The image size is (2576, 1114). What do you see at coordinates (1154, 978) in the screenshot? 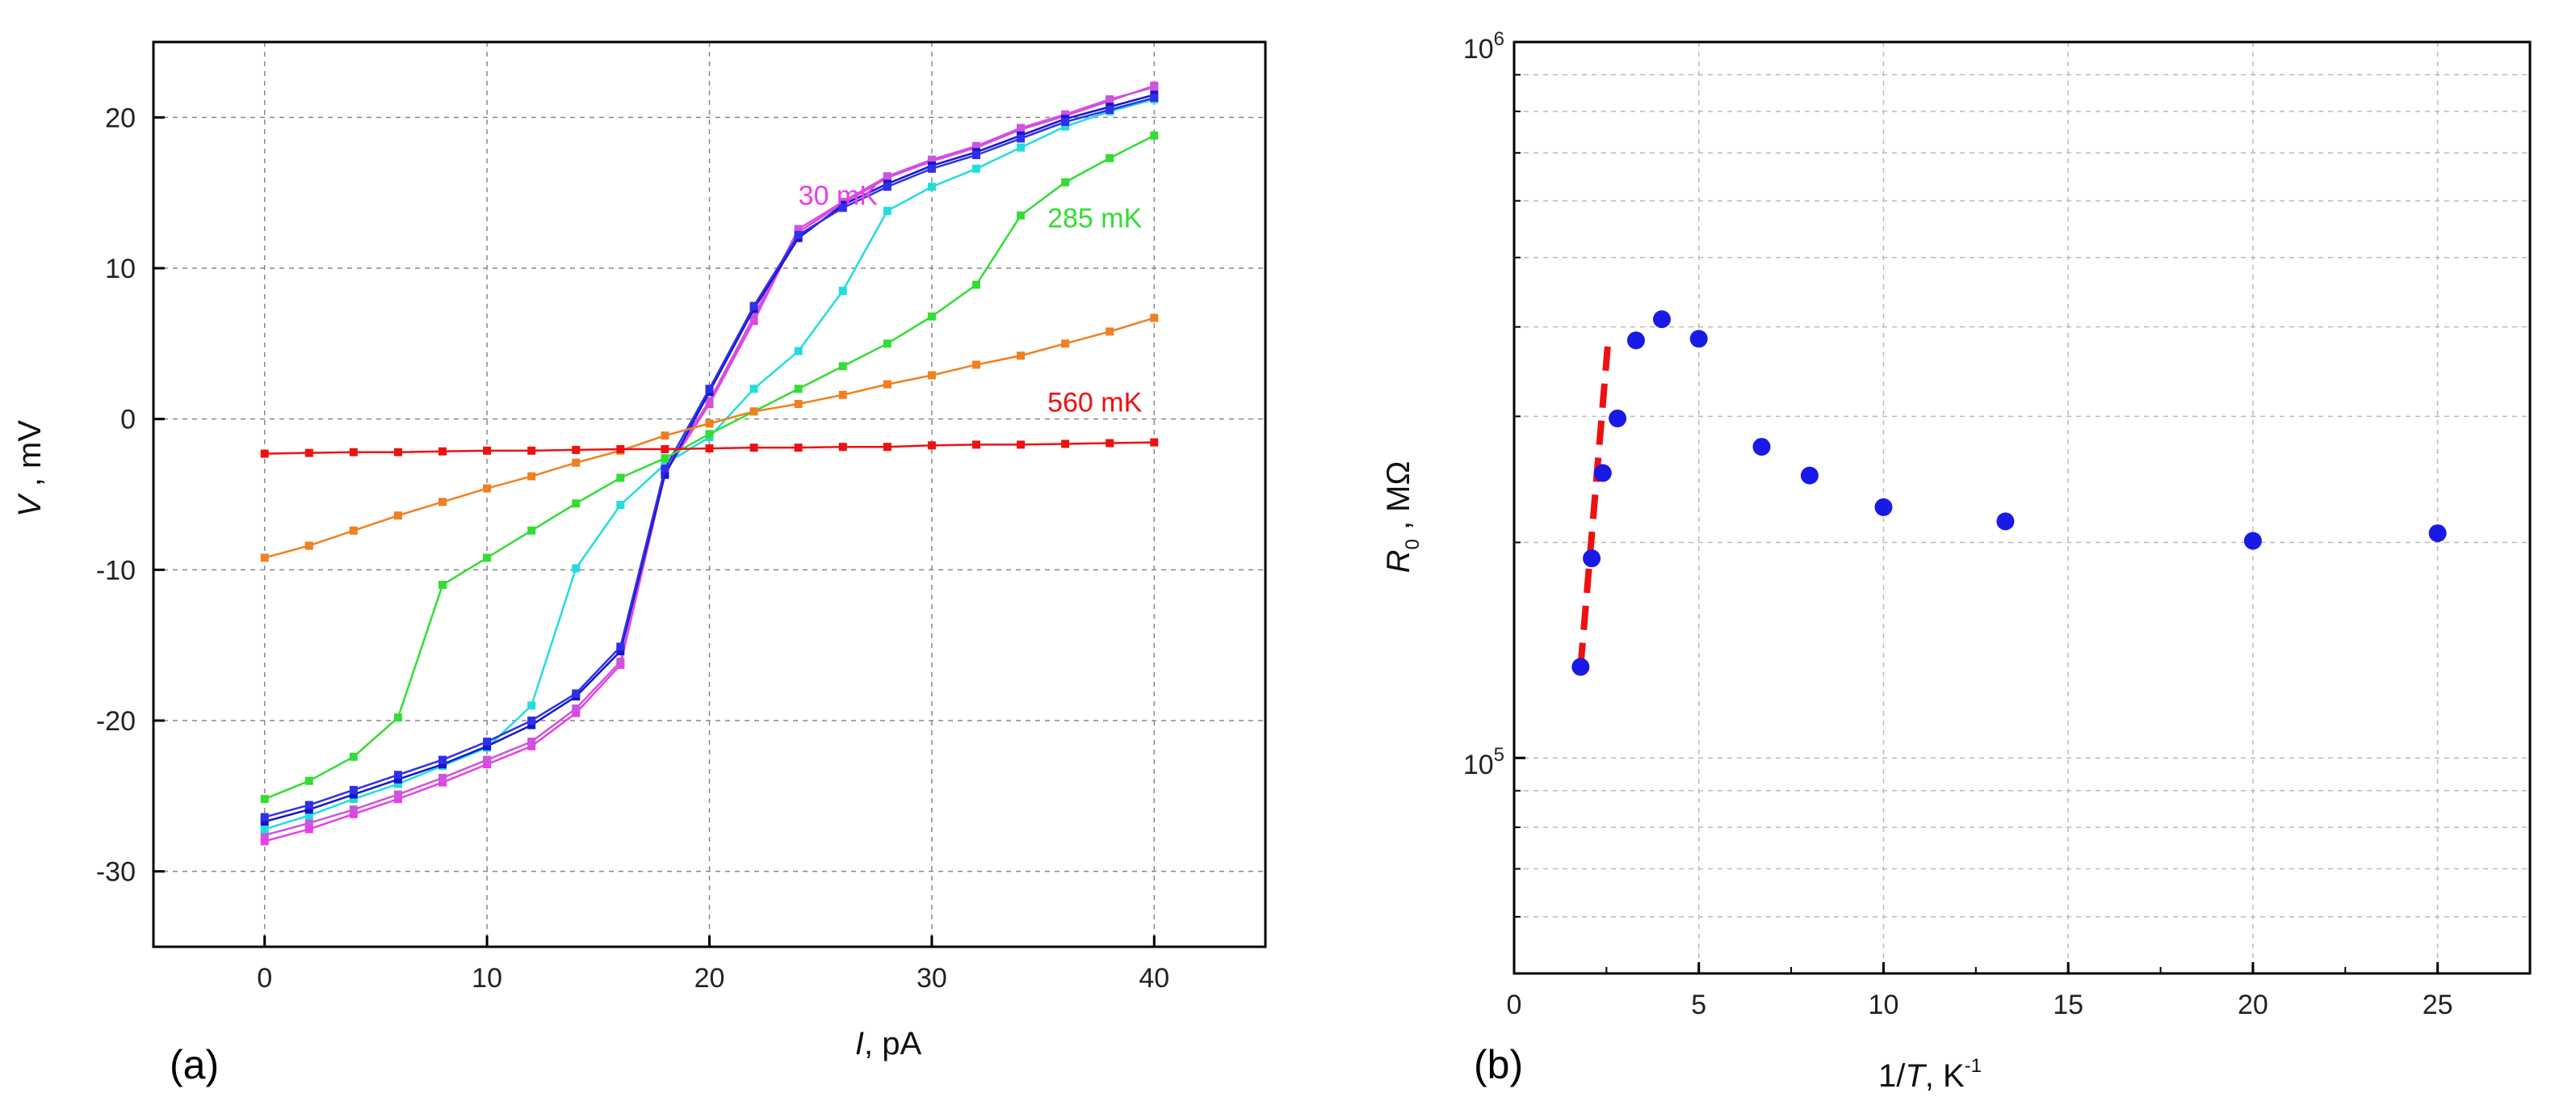
I see `x-tick-label: 40` at bounding box center [1154, 978].